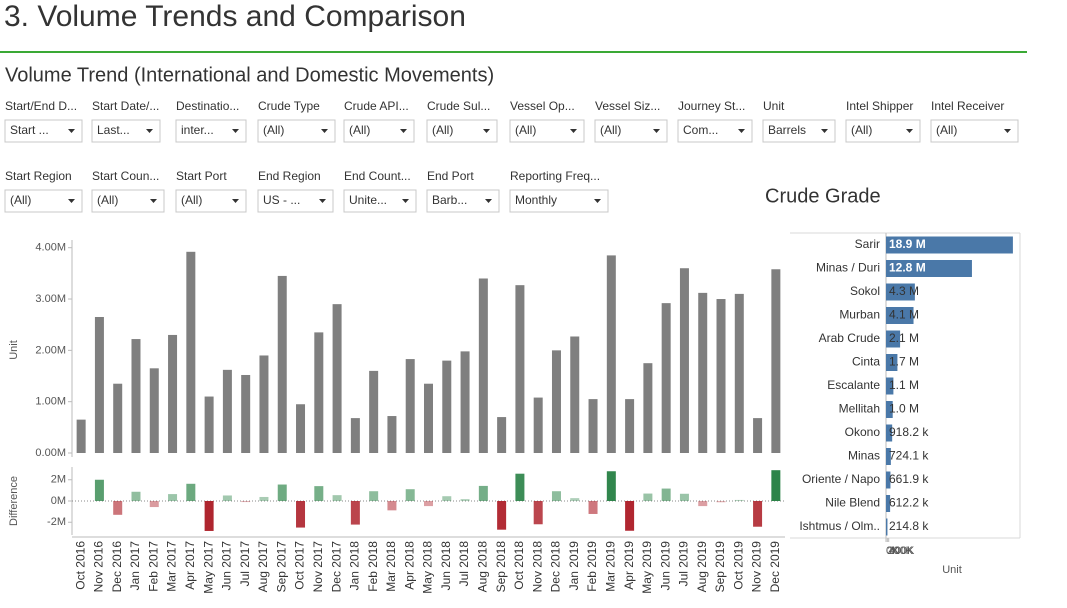 This screenshot has width=1067, height=608. I want to click on x-tick-label: May 2019, so click(647, 567).